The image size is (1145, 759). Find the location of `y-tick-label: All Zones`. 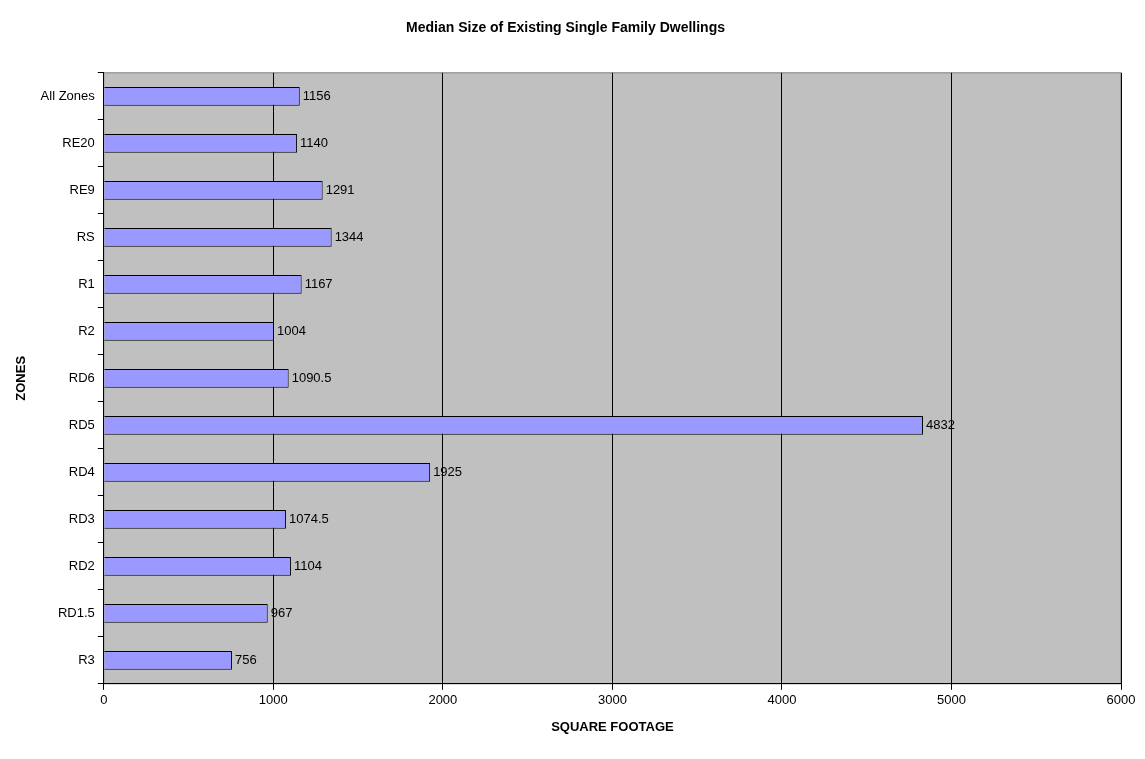

y-tick-label: All Zones is located at coordinates (68, 95).